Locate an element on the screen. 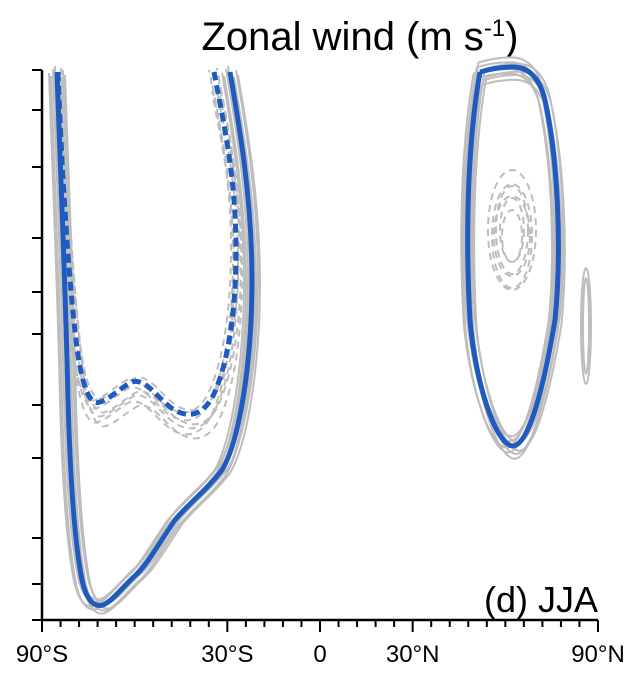  chart-title: Zonal wind (m s-1) is located at coordinates (360, 37).